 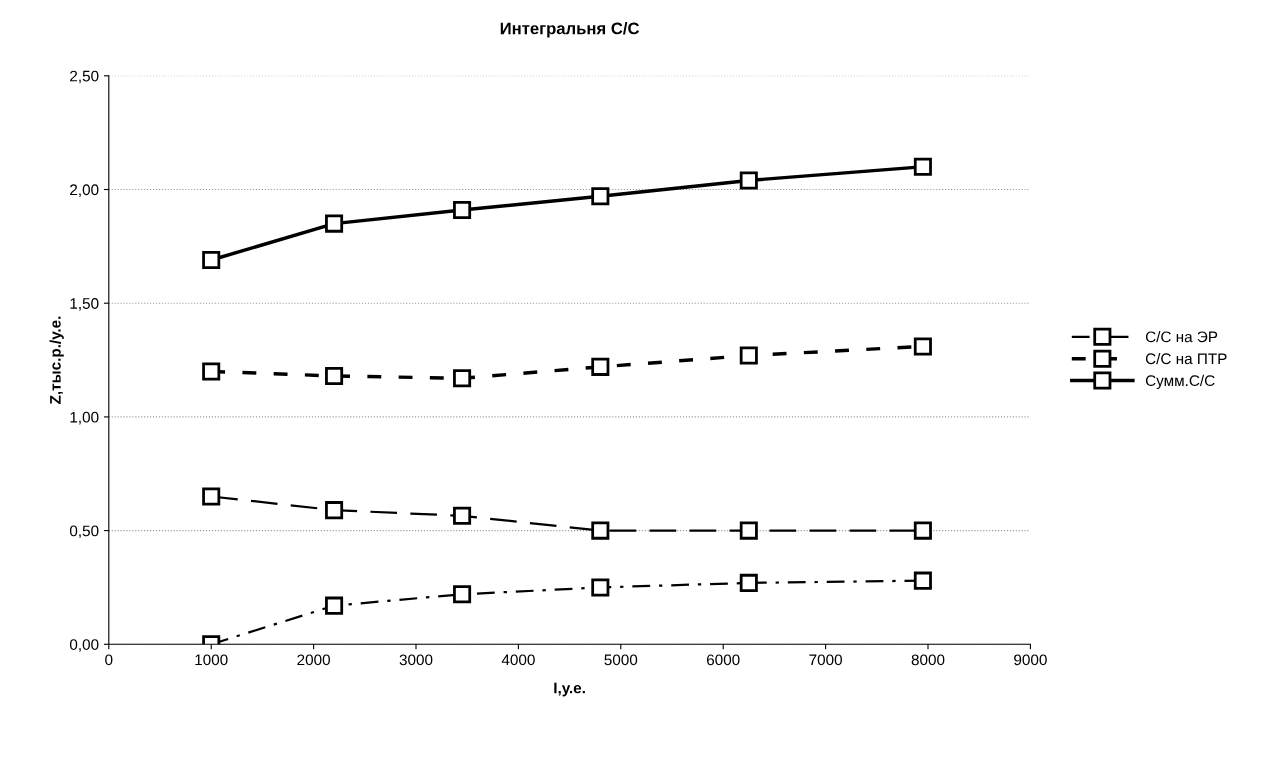 I want to click on x-tick-label: 8000, so click(x=928, y=660).